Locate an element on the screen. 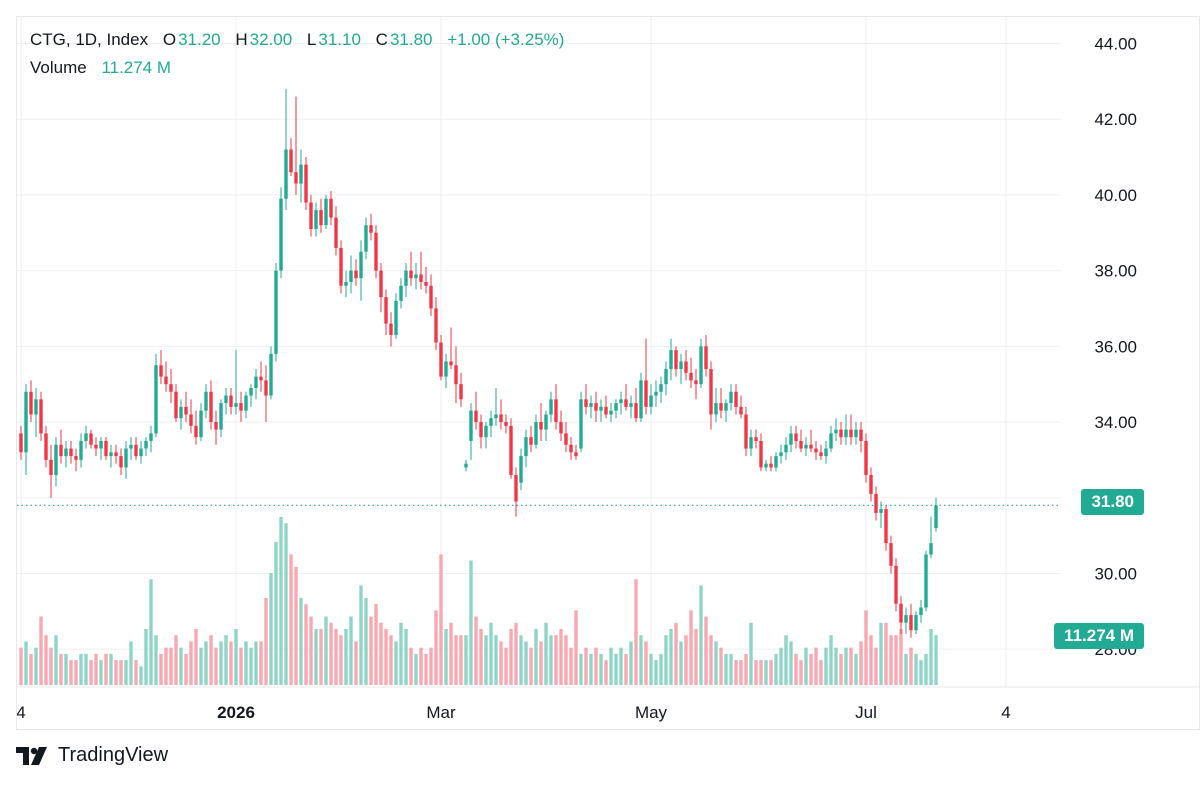  legend-open: 31.20 is located at coordinates (199, 39).